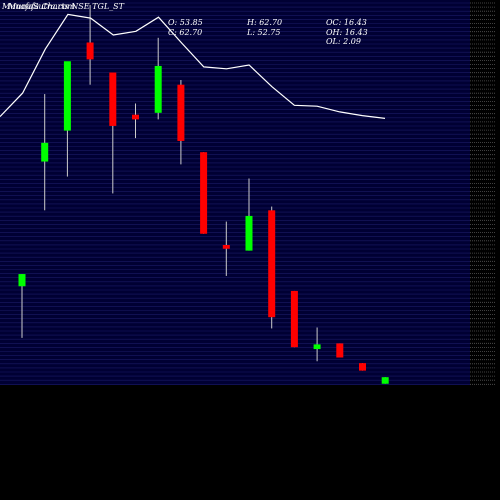 The width and height of the screenshot is (500, 500). What do you see at coordinates (263, 32) in the screenshot?
I see `ohlc-low: L: 52.75` at bounding box center [263, 32].